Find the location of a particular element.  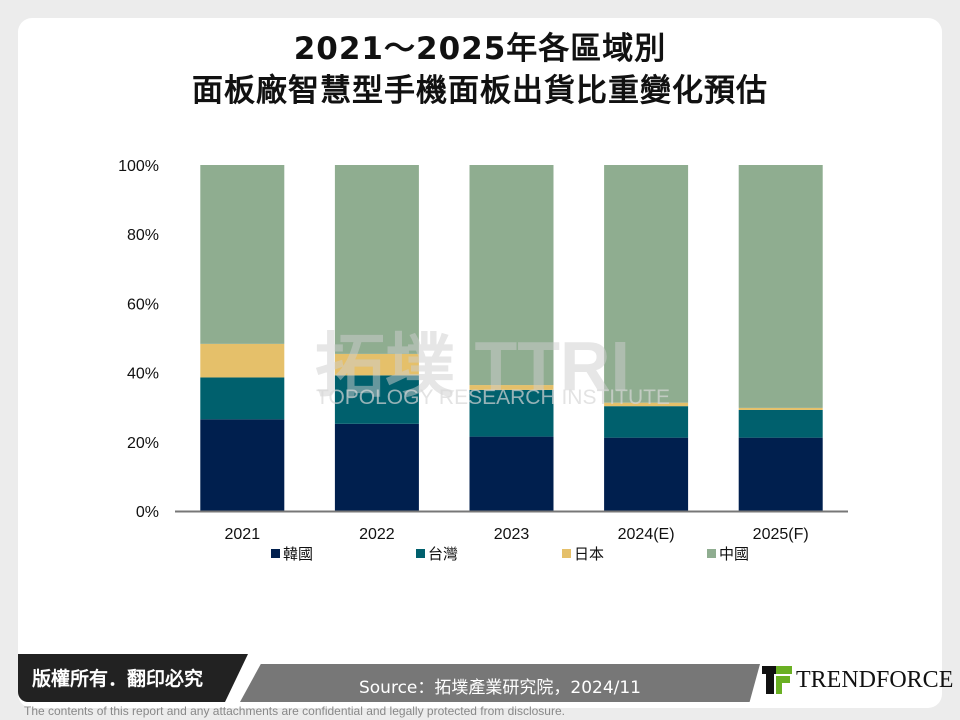

legend-label: 日本 is located at coordinates (589, 554).